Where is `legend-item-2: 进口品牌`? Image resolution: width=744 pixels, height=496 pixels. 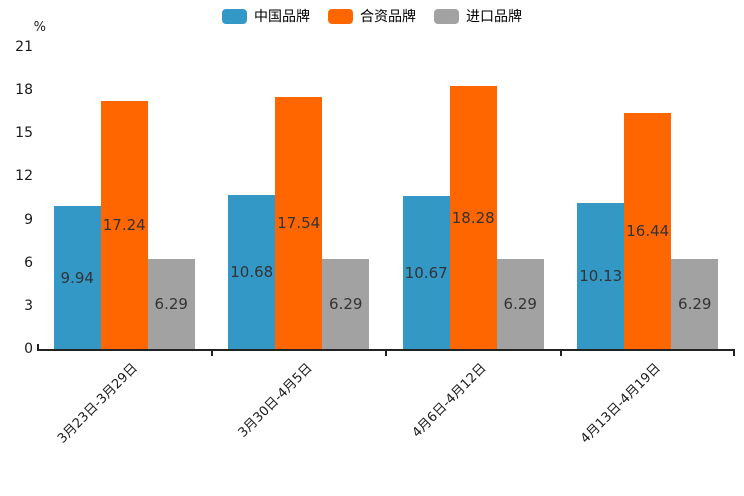 legend-item-2: 进口品牌 is located at coordinates (478, 16).